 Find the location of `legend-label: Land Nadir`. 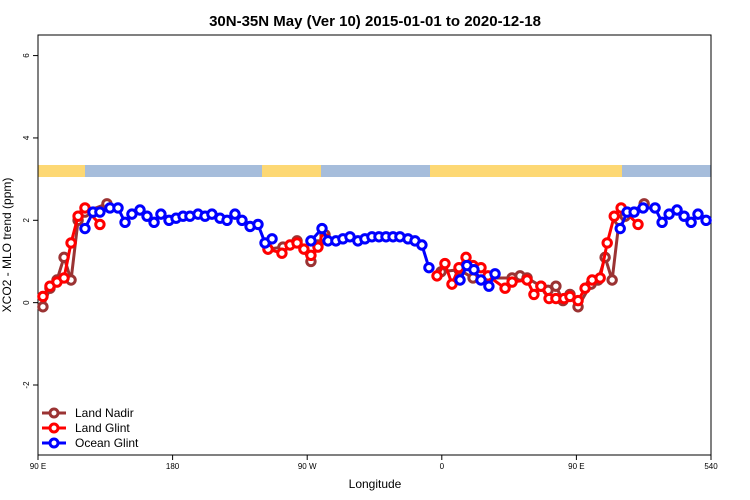

legend-label: Land Nadir is located at coordinates (104, 413).